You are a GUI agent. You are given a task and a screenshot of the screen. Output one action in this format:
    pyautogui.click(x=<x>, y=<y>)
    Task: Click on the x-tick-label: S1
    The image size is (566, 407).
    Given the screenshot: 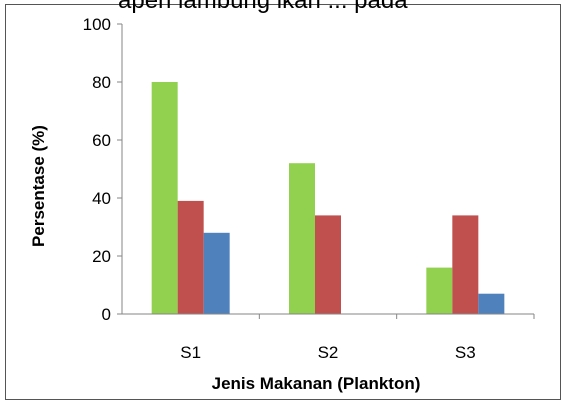 What is the action you would take?
    pyautogui.click(x=190, y=352)
    